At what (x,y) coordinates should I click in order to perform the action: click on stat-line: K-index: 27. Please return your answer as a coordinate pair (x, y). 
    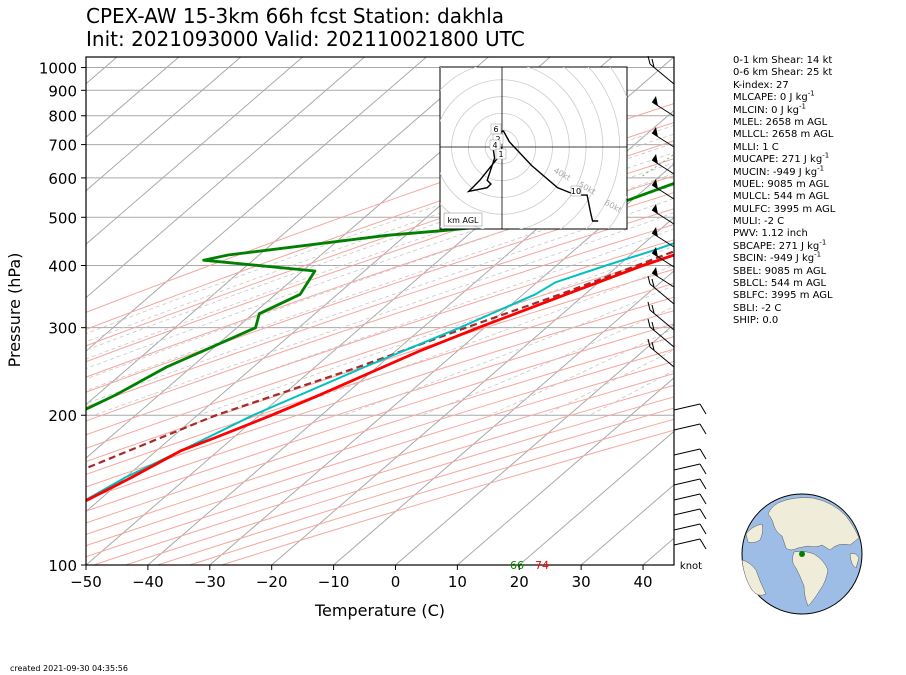
    Looking at the image, I should click on (784, 86).